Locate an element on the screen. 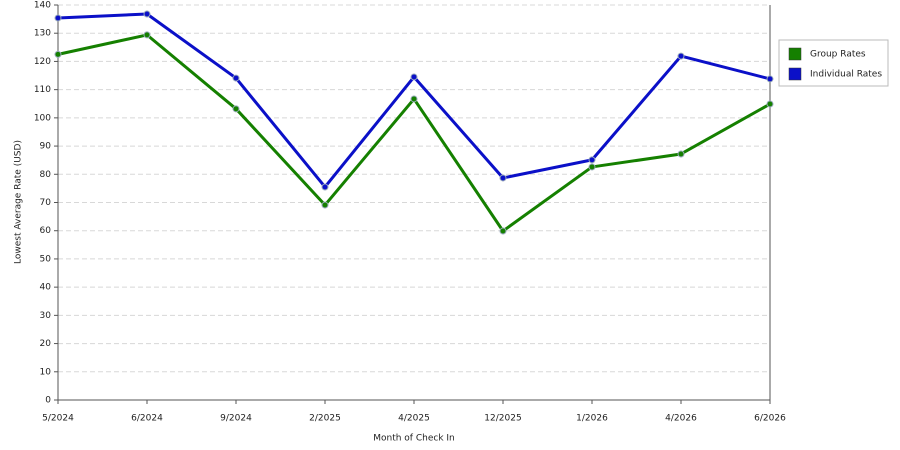  y-tick-label: 10 is located at coordinates (46, 372).